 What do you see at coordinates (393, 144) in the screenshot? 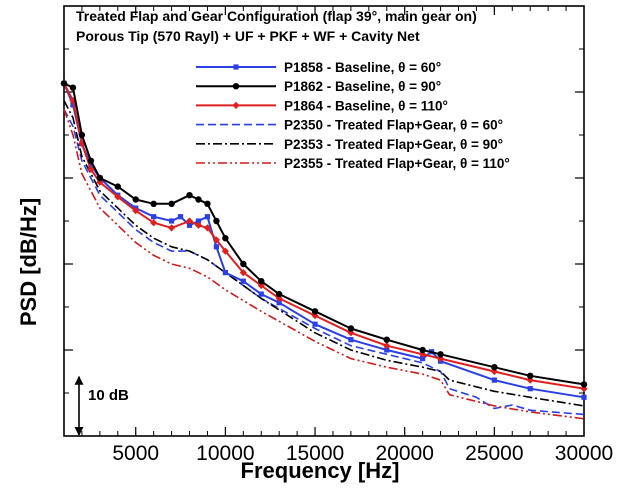
I see `legend-label: P2353 - Treated Flap+Gear, θ = 90°` at bounding box center [393, 144].